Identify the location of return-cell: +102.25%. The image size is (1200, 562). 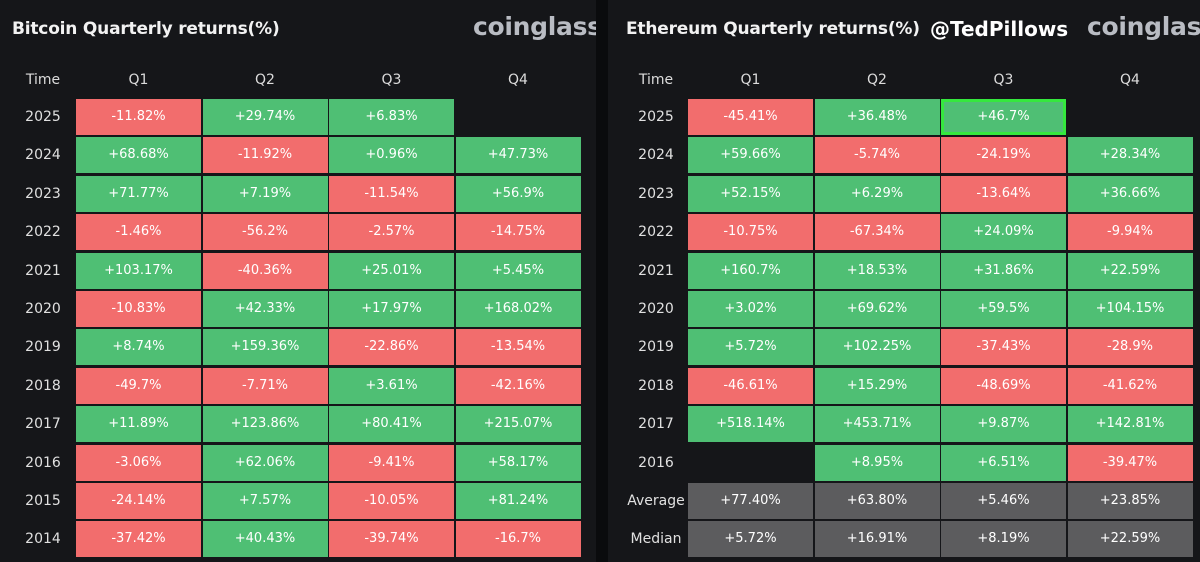
(877, 347).